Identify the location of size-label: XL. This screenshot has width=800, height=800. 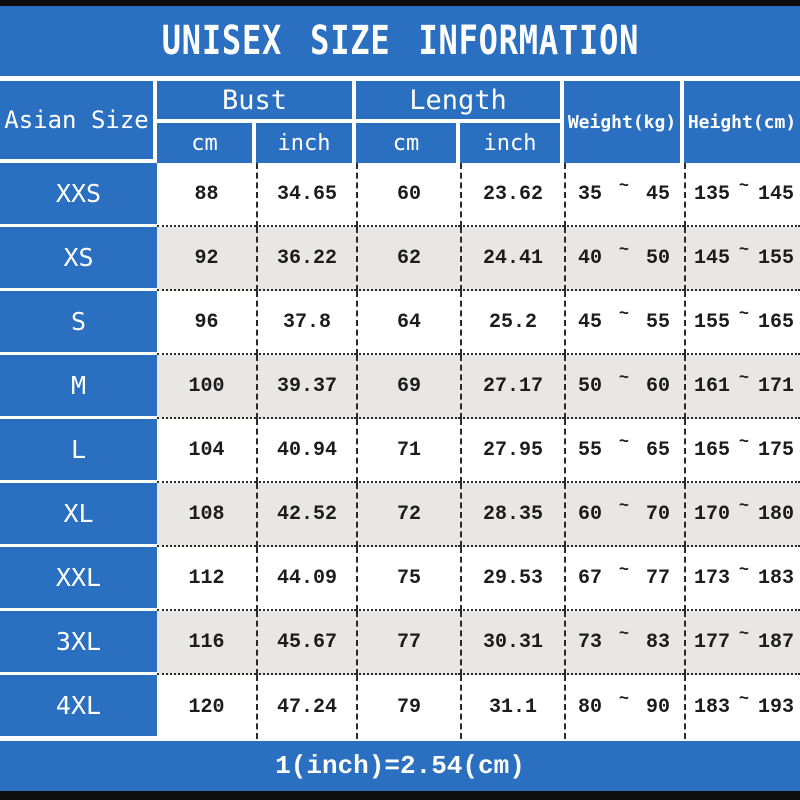
(78, 515).